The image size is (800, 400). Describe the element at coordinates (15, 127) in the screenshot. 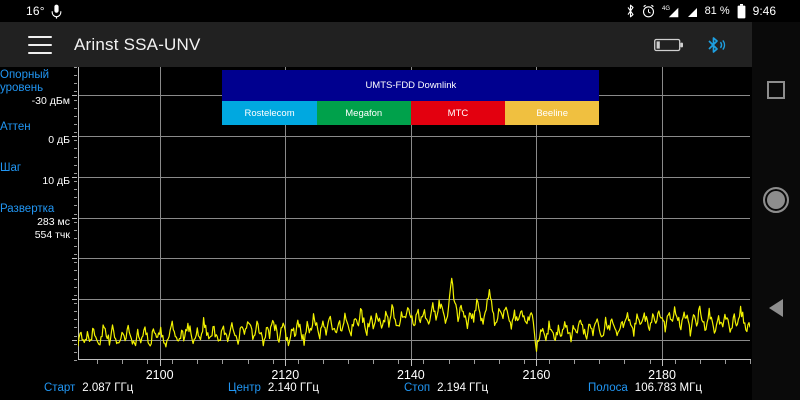

I see `param-label: Аттен` at that location.